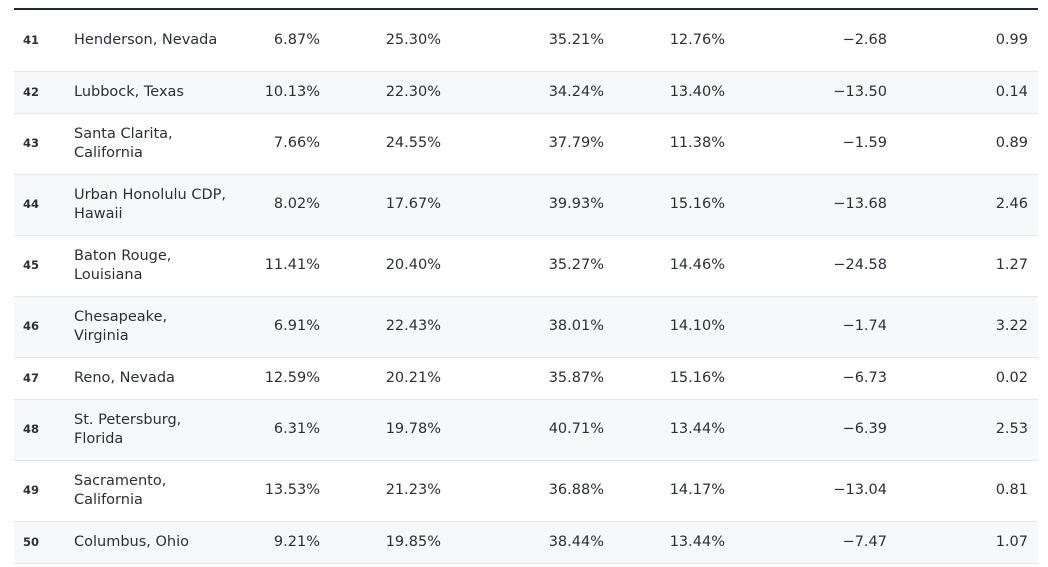 This screenshot has height=567, width=1048. Describe the element at coordinates (697, 490) in the screenshot. I see `value-cell-4: 14.17%` at that location.